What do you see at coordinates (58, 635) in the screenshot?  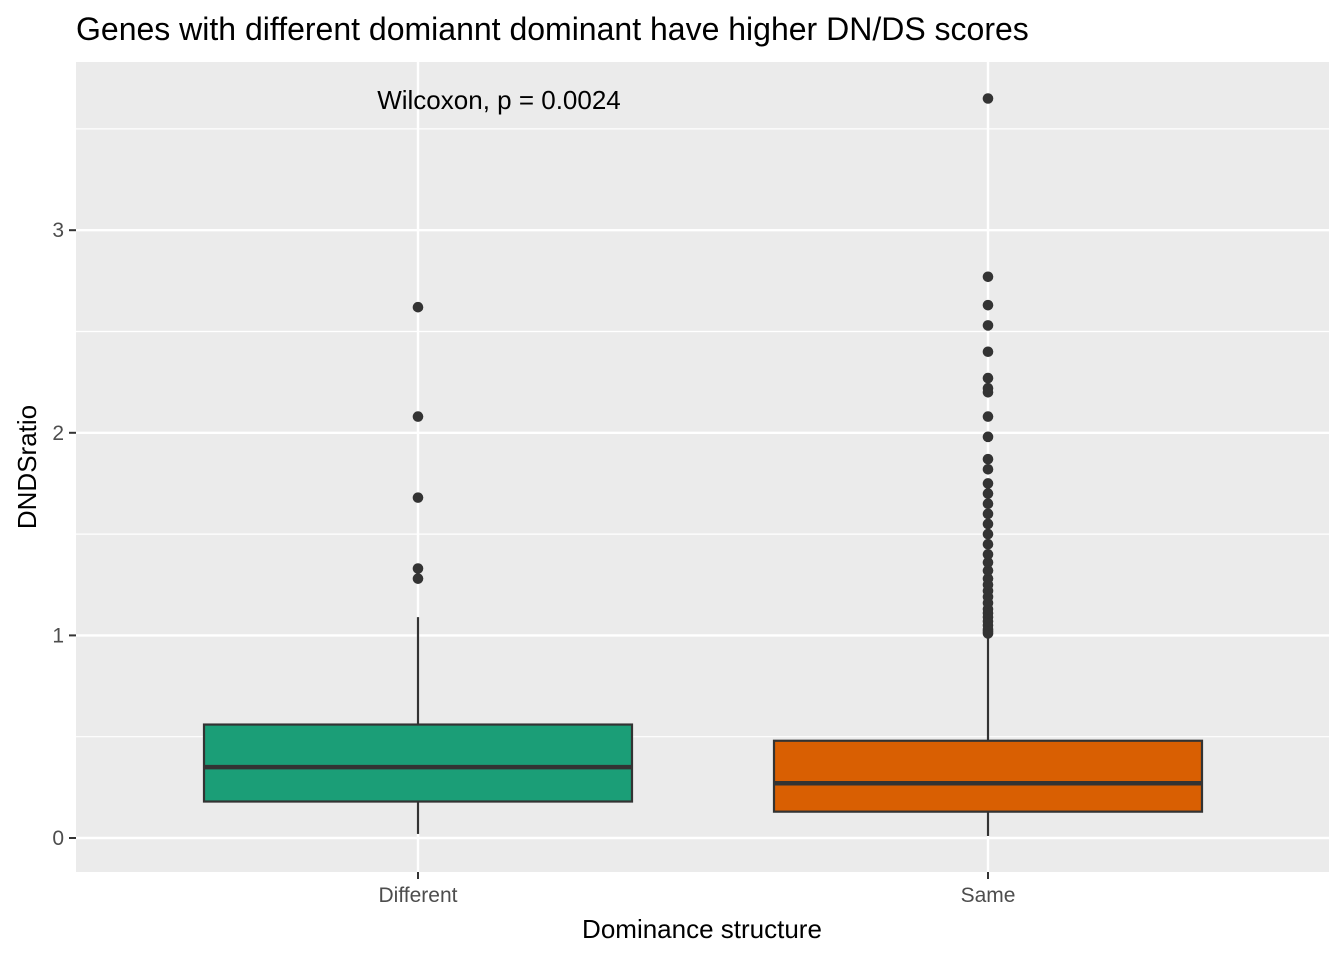 I see `y-tick-label: 1` at bounding box center [58, 635].